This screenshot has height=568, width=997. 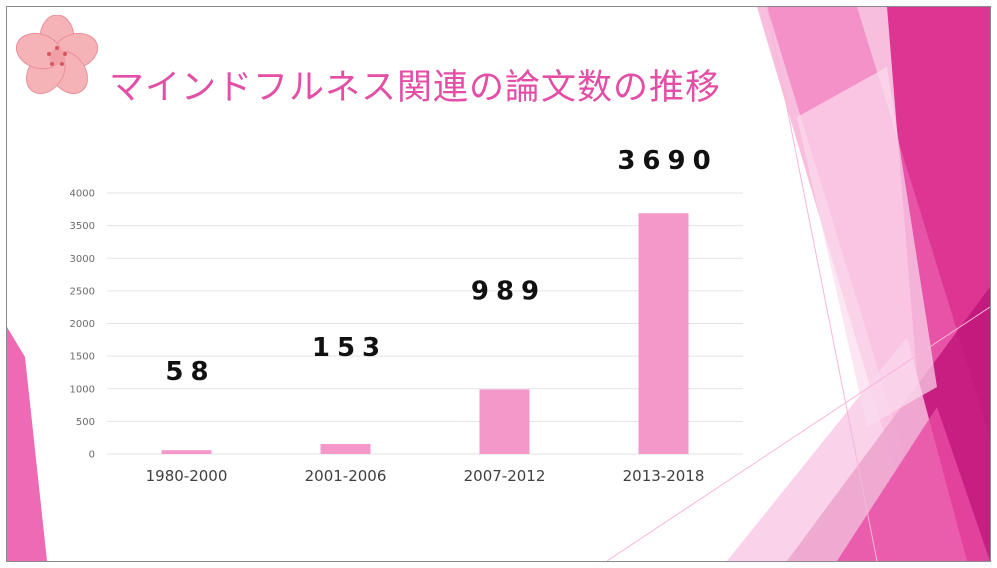 I want to click on bar-2007-2012, so click(x=504, y=421).